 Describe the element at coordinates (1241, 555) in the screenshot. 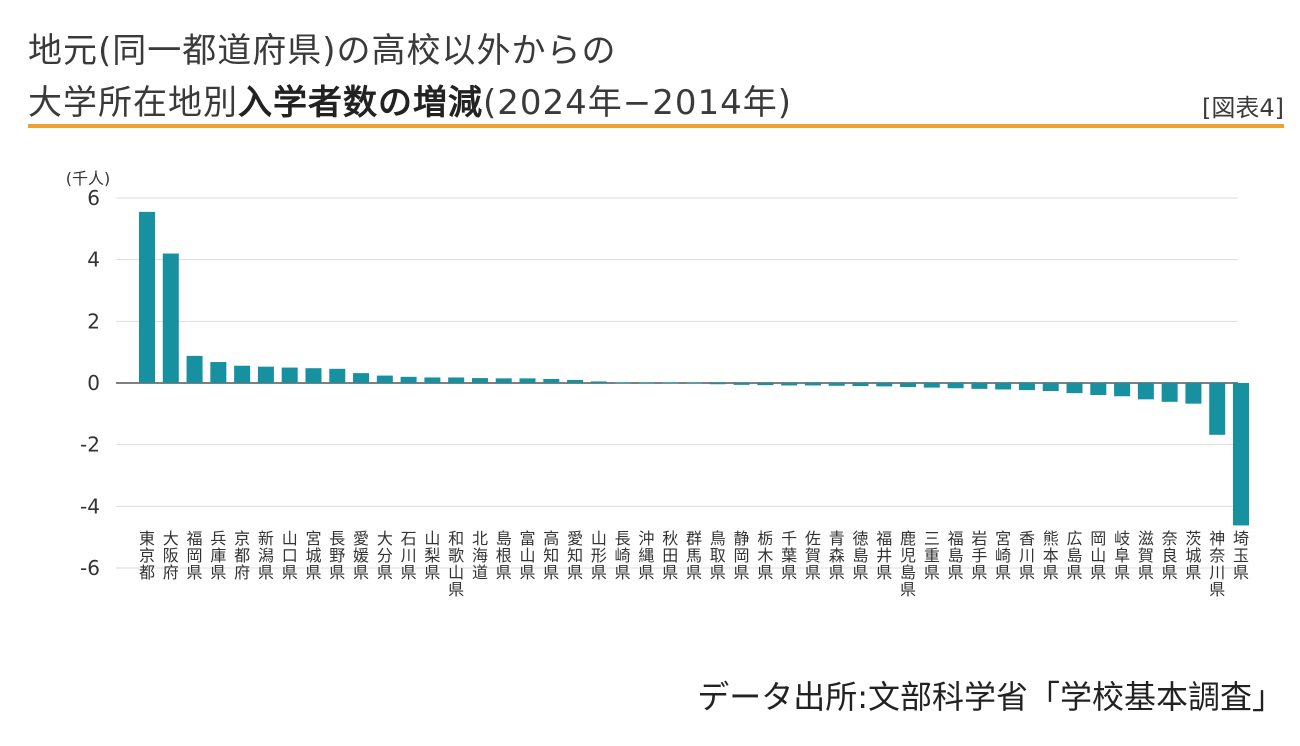

I see `x-tick-label: 埼玉県` at that location.